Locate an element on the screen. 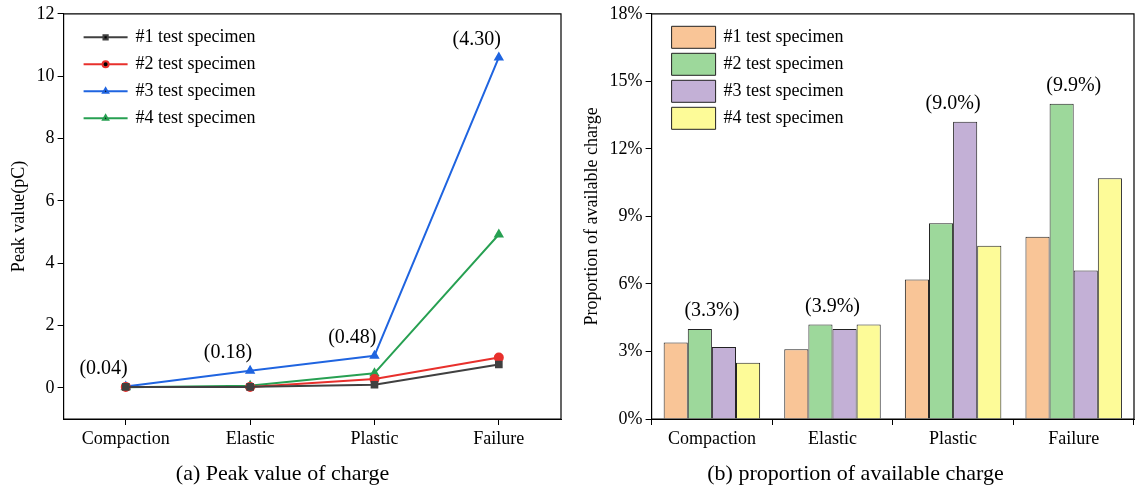  y-tick-label: 10 is located at coordinates (45, 74).